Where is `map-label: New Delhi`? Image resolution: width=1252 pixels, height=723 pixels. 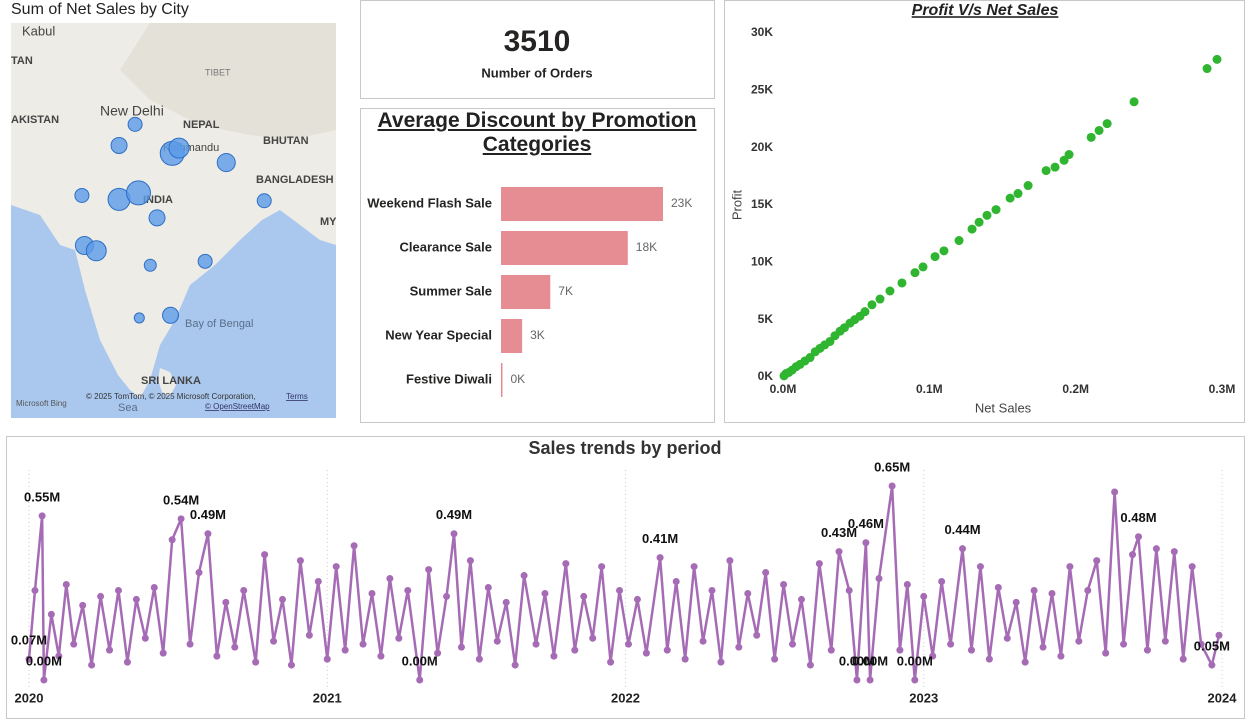
map-label: New Delhi is located at coordinates (132, 111).